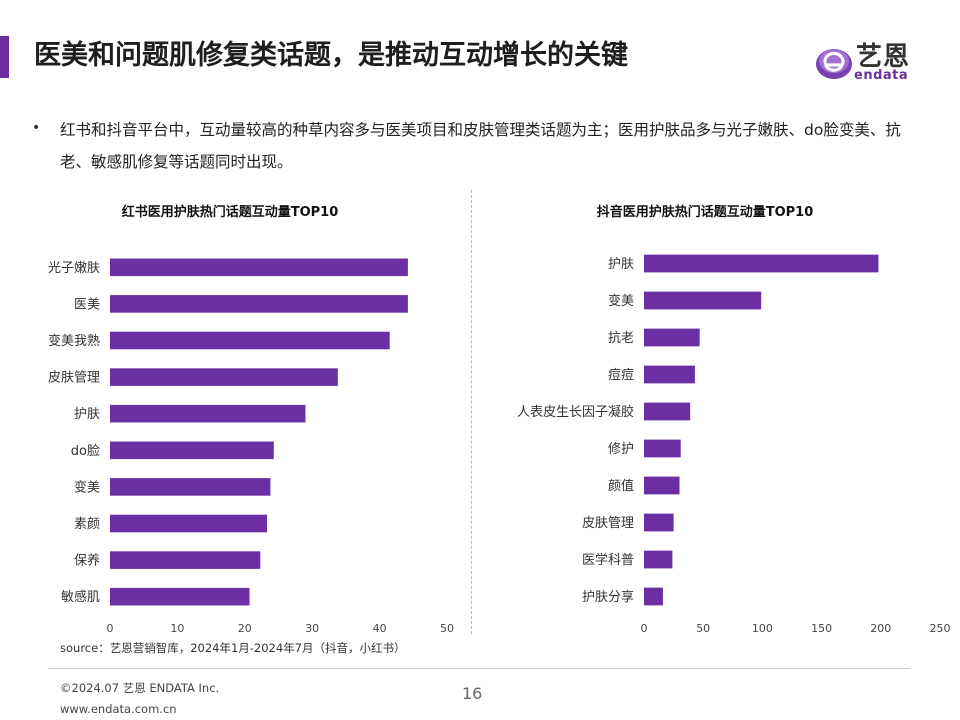 This screenshot has width=960, height=720. What do you see at coordinates (85, 451) in the screenshot?
I see `xiaohongshu-category-label: do脸` at bounding box center [85, 451].